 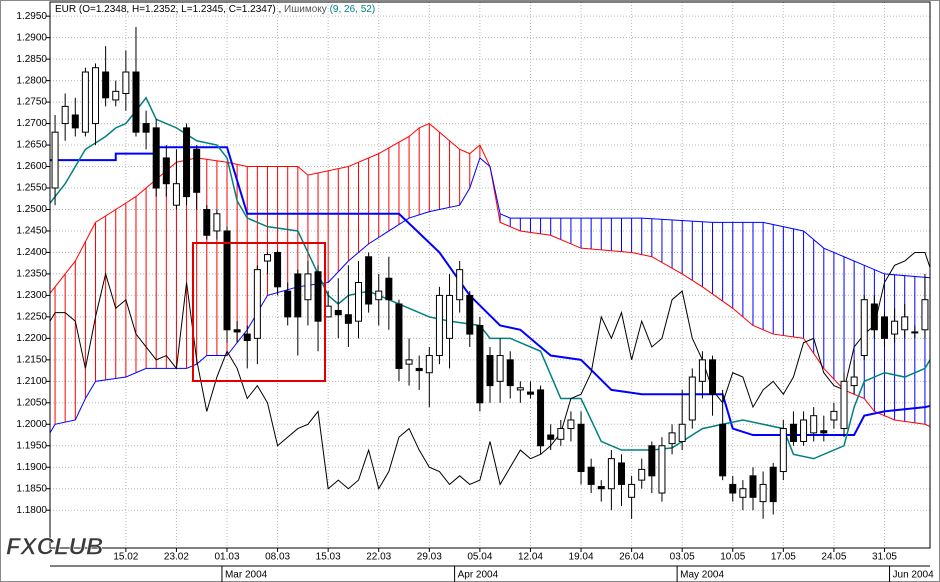 I want to click on y-tick-label: 1.2950, so click(x=31, y=16).